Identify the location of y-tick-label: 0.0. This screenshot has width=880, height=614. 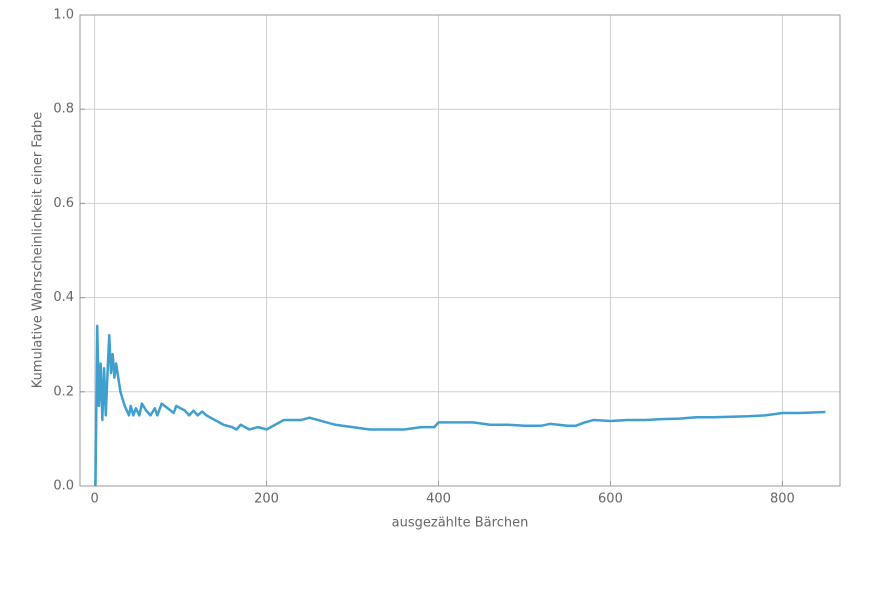
(63, 486).